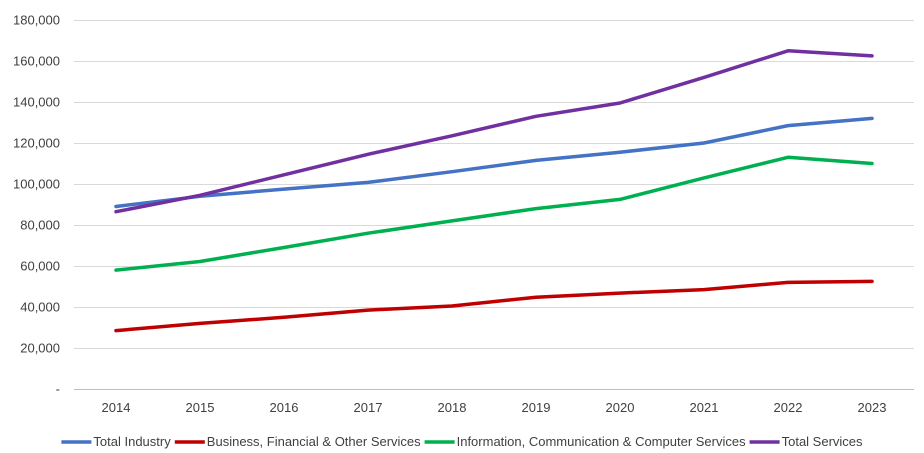 This screenshot has height=453, width=924. I want to click on y-tick-label: 60,000, so click(40, 266).